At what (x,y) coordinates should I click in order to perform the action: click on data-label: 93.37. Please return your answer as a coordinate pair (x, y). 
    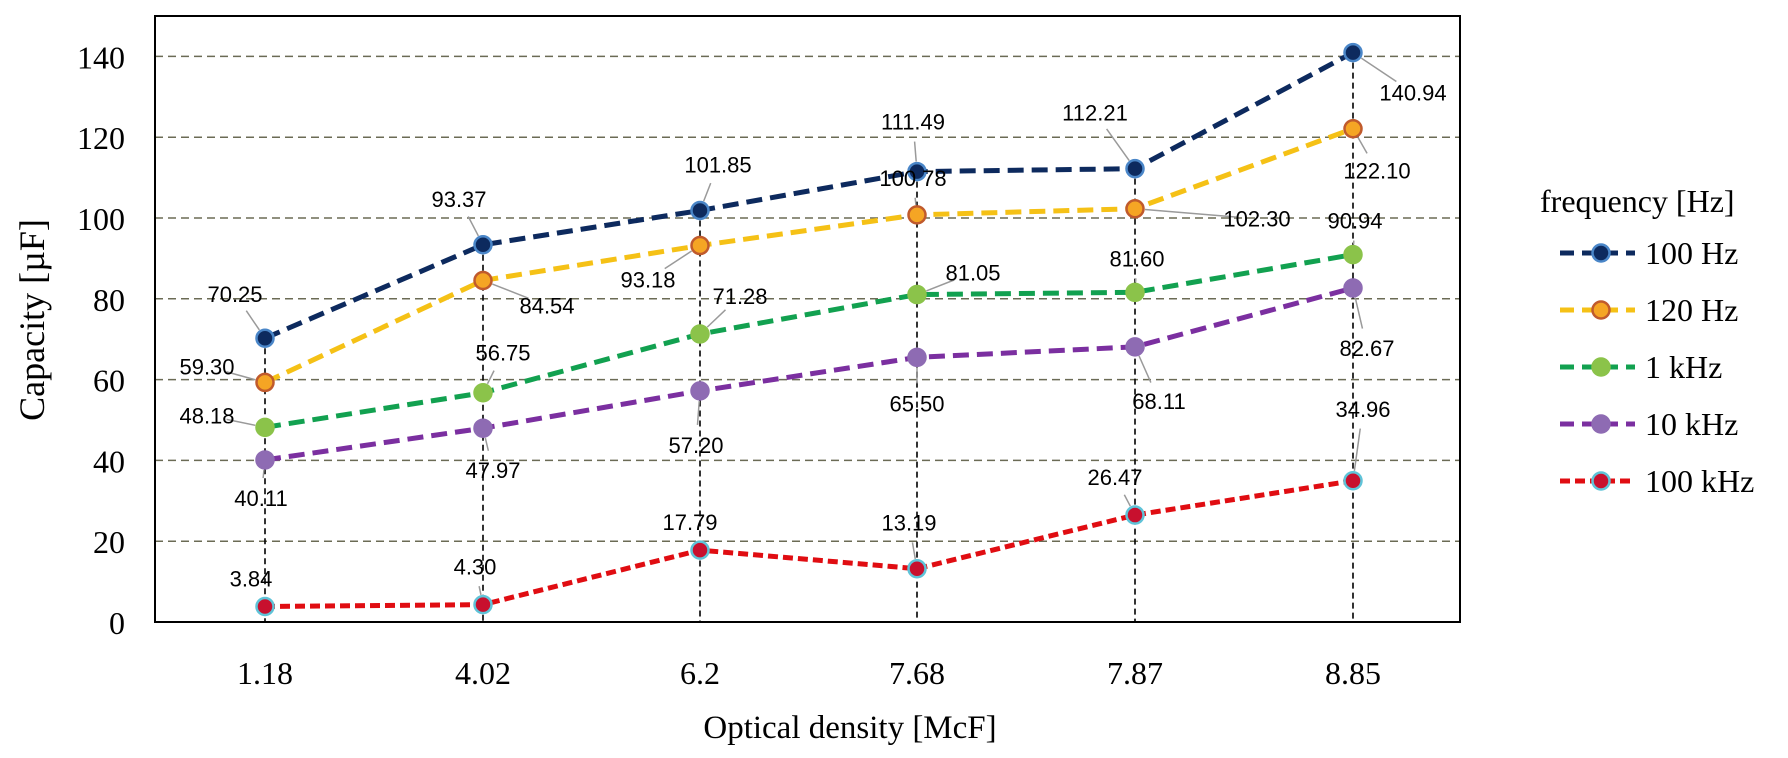
    Looking at the image, I should click on (458, 199).